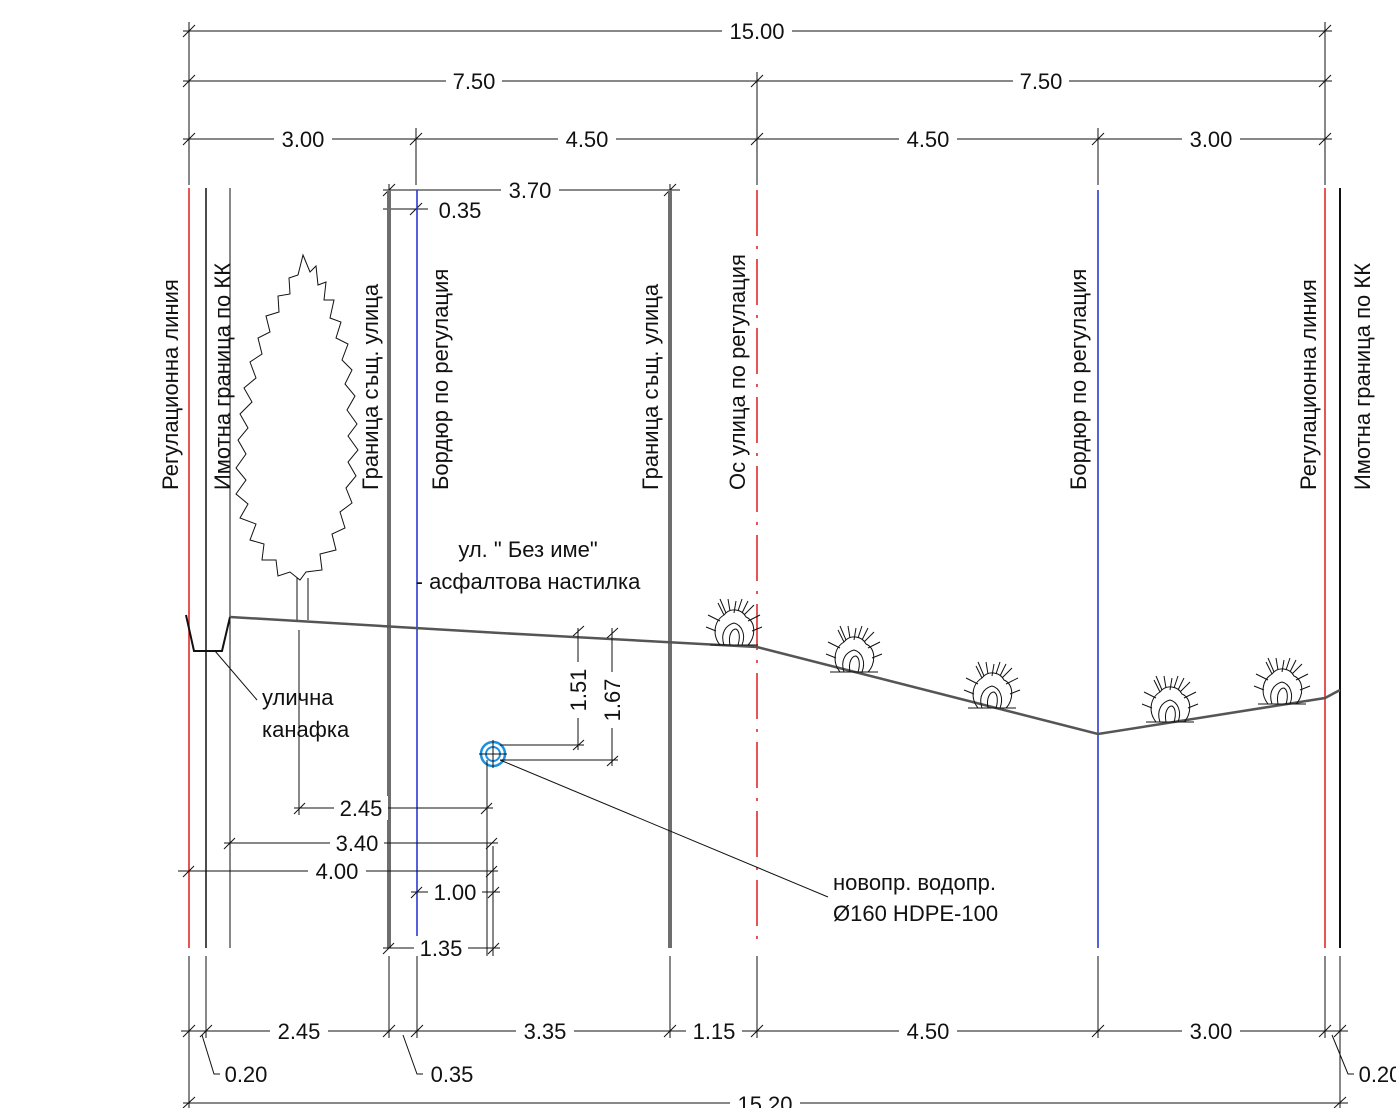  I want to click on label-property-boundary-left: Имотна граница по КК, so click(222, 376).